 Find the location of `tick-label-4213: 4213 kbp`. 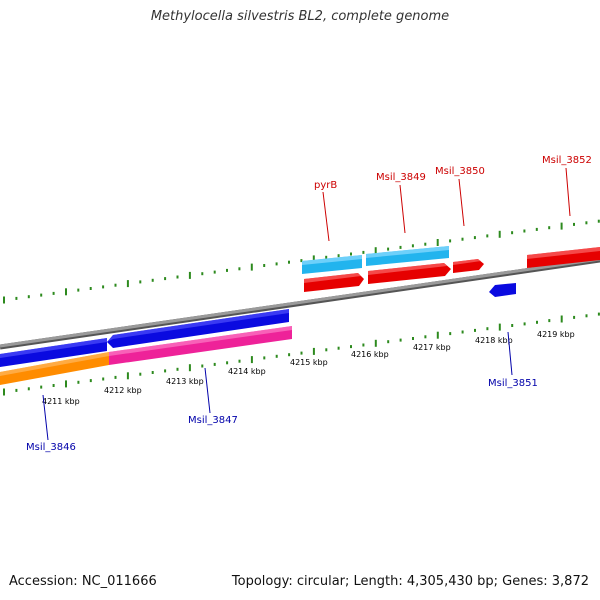

tick-label-4213: 4213 kbp is located at coordinates (185, 381).